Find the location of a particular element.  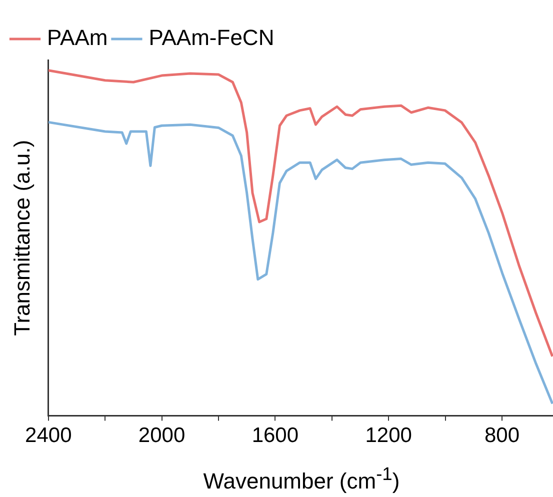

x-tick-label: 1200 is located at coordinates (388, 436).